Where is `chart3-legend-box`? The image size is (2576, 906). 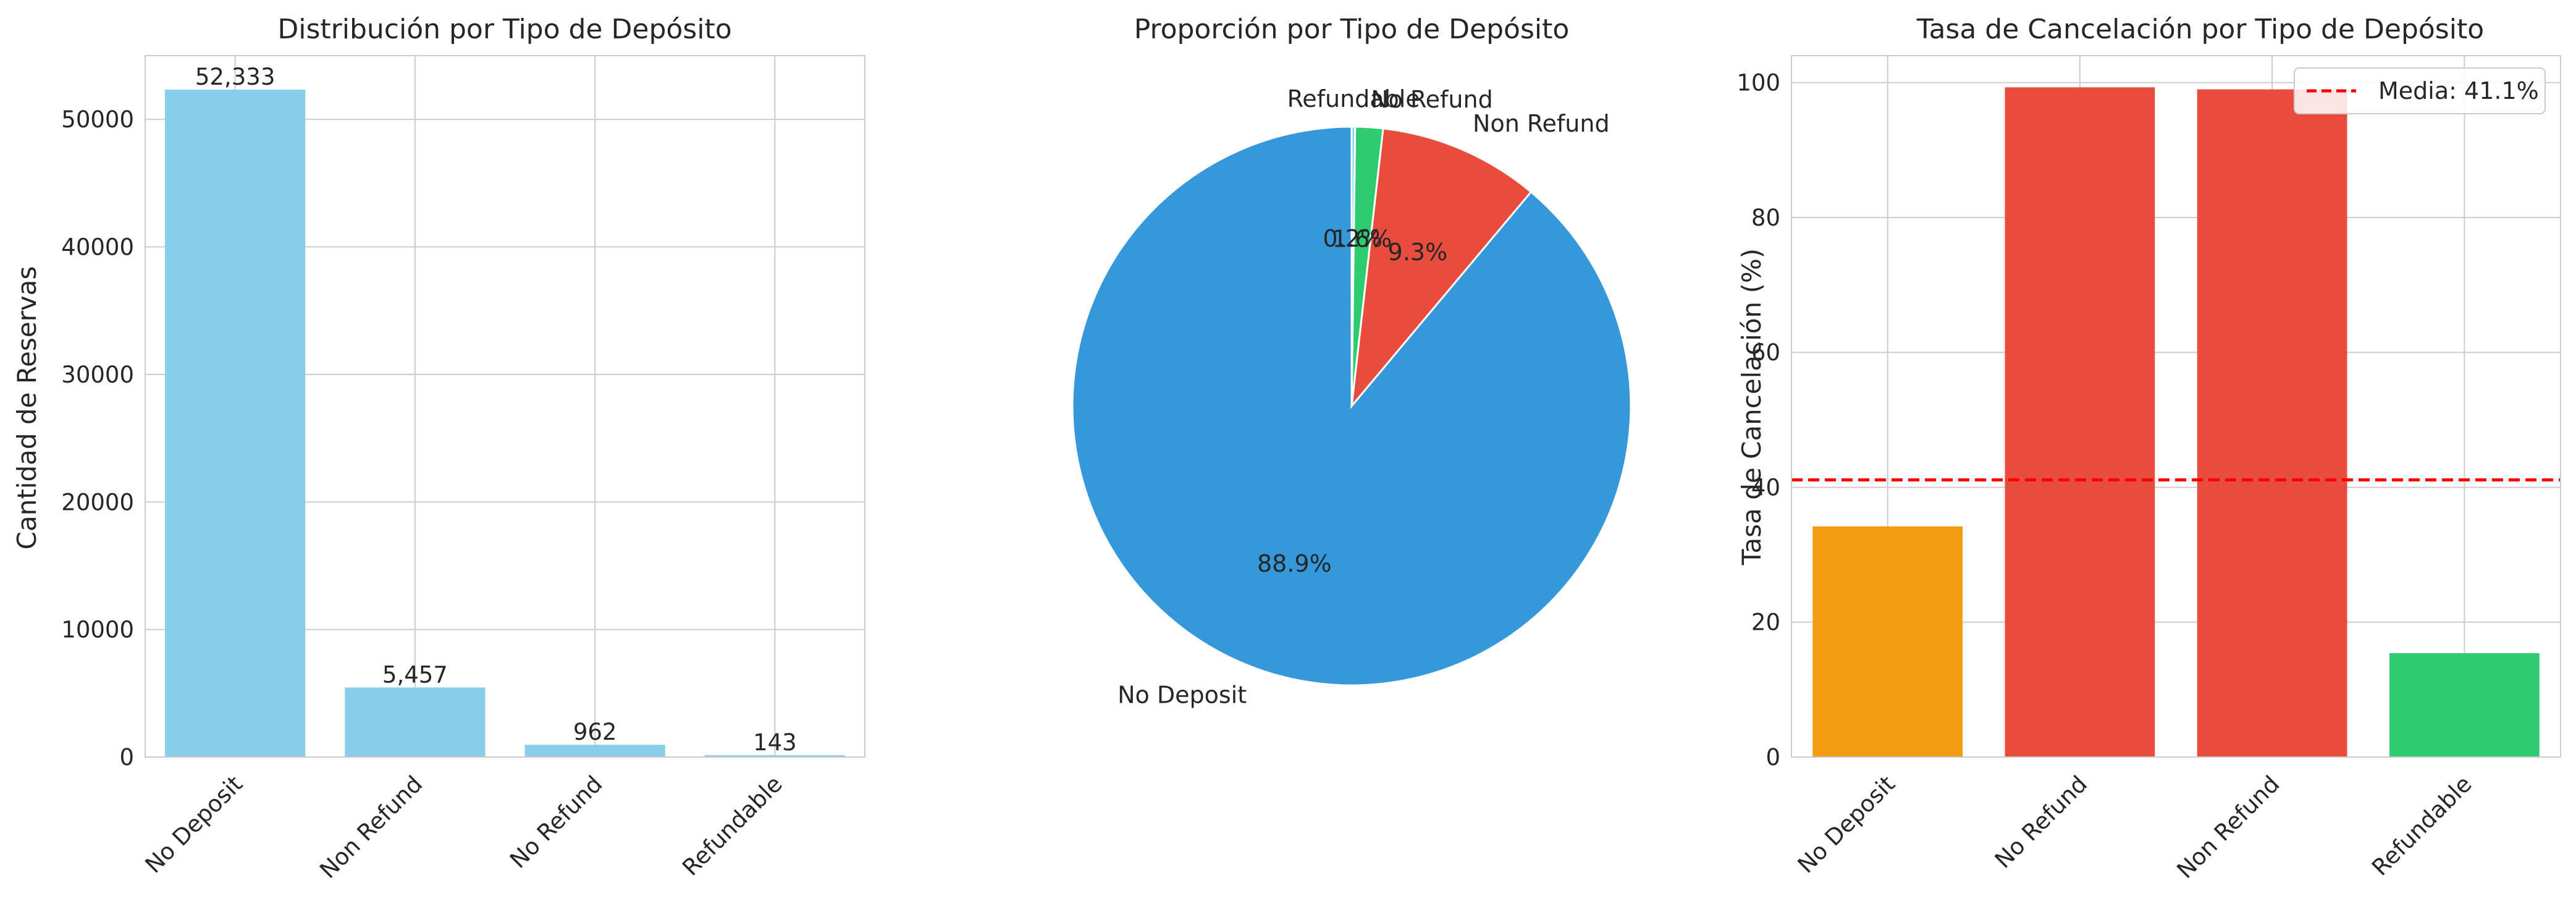 chart3-legend-box is located at coordinates (2420, 90).